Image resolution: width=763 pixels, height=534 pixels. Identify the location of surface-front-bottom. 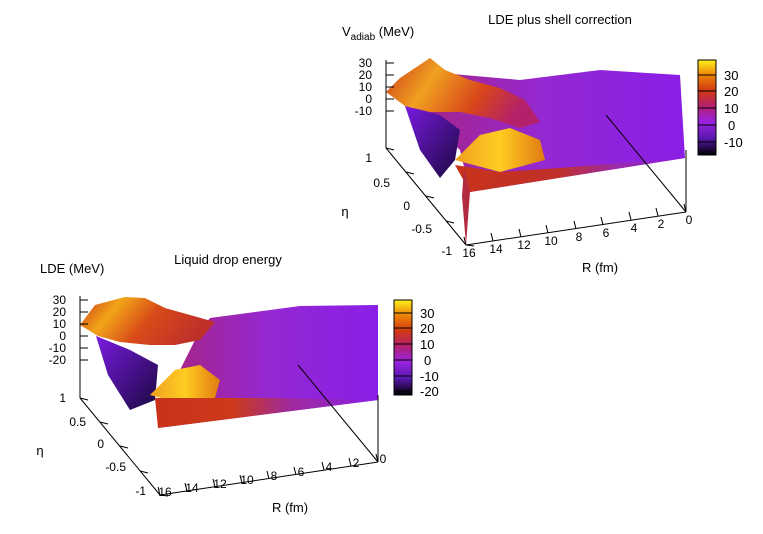
(266, 413).